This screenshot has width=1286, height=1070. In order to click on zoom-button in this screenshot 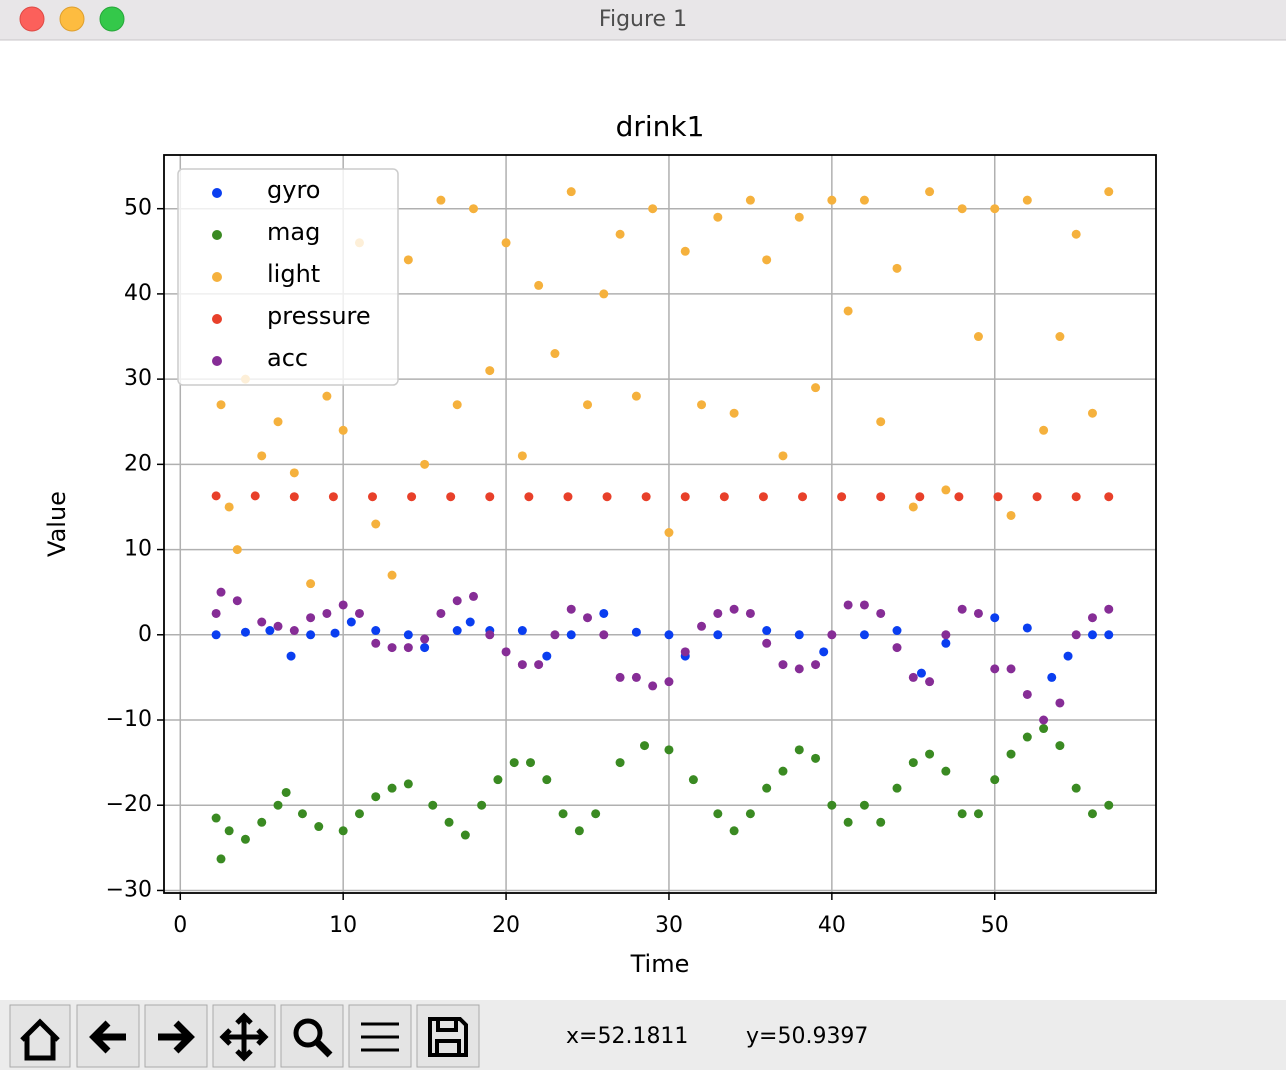, I will do `click(112, 19)`.